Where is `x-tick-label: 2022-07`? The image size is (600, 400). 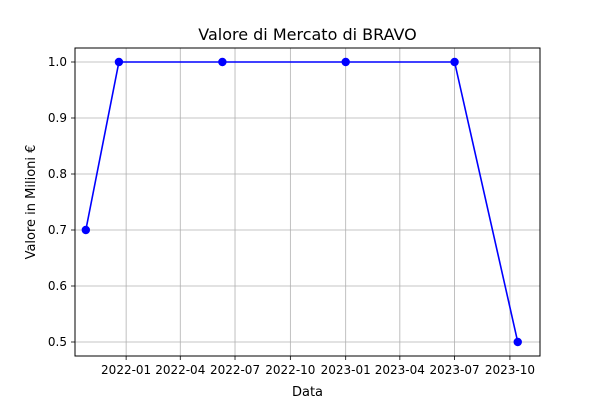 x-tick-label: 2022-07 is located at coordinates (235, 370).